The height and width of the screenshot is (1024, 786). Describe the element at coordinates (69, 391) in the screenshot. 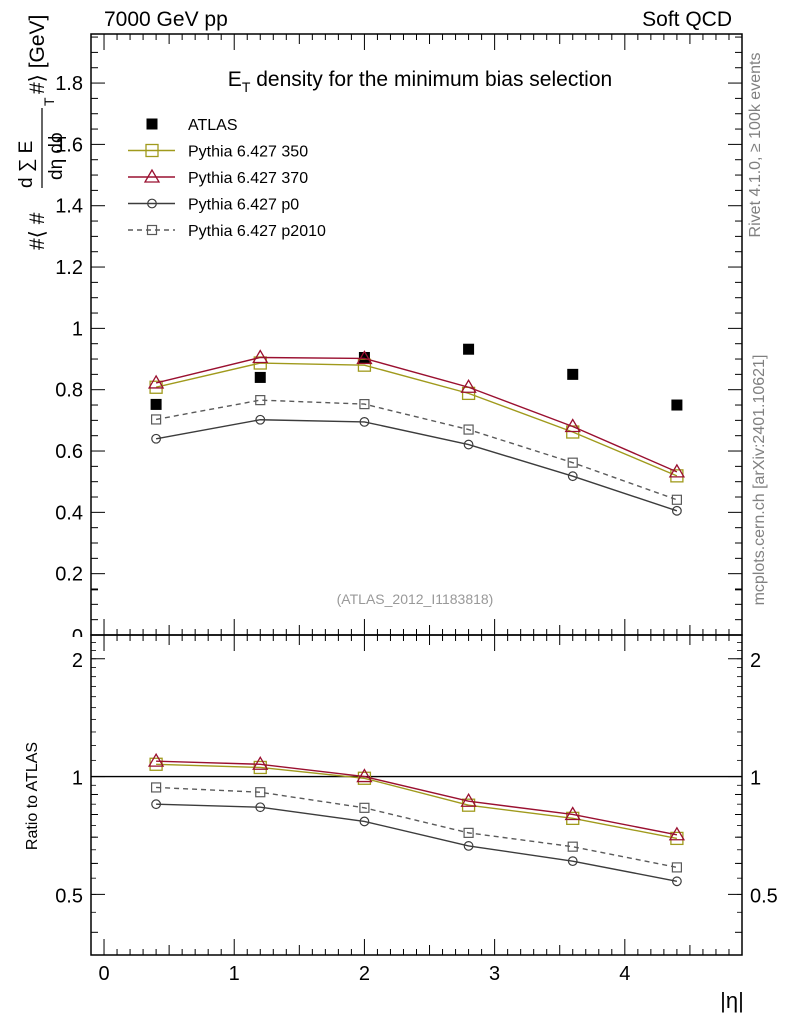

I see `y-tick-label: 0.8` at that location.